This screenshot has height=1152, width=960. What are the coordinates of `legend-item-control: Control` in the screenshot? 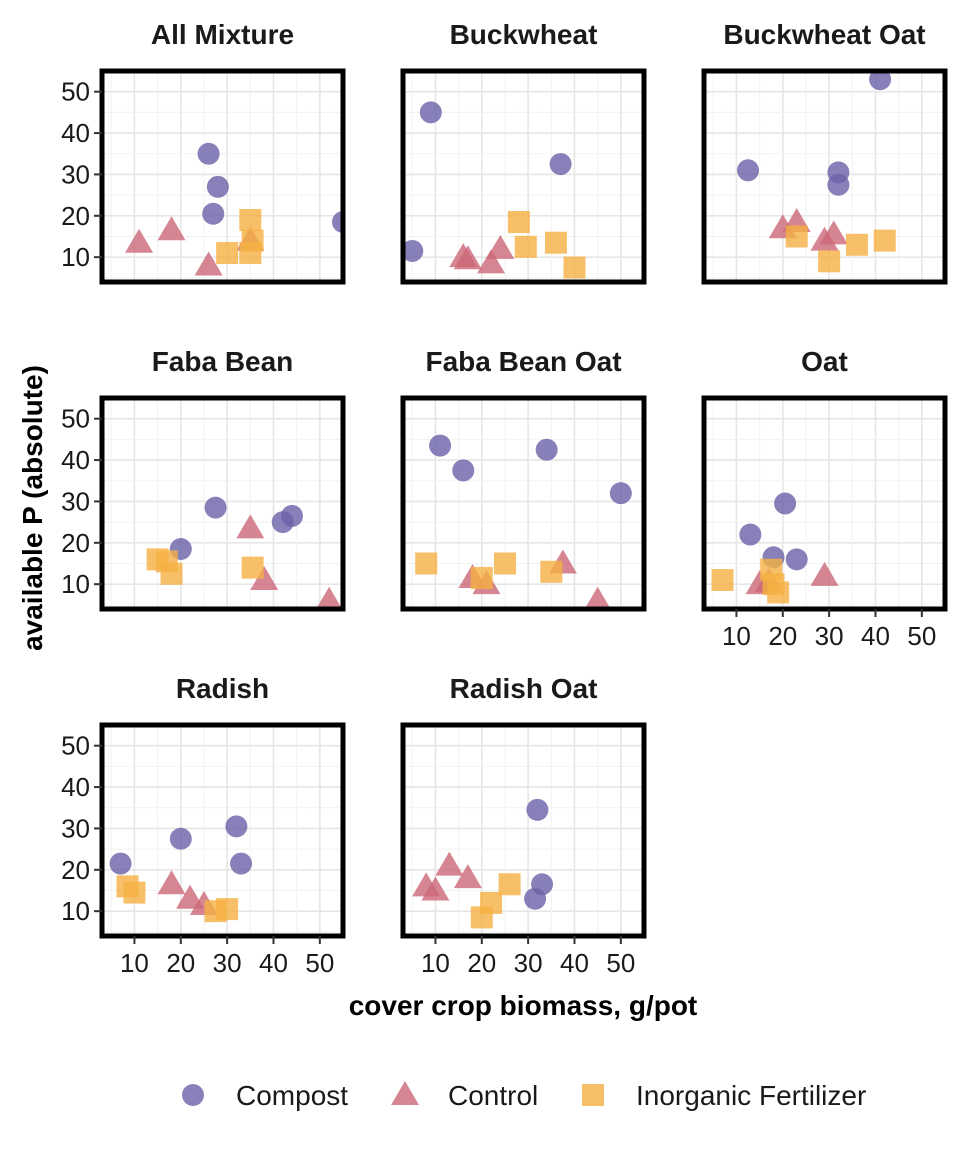 It's located at (464, 1095).